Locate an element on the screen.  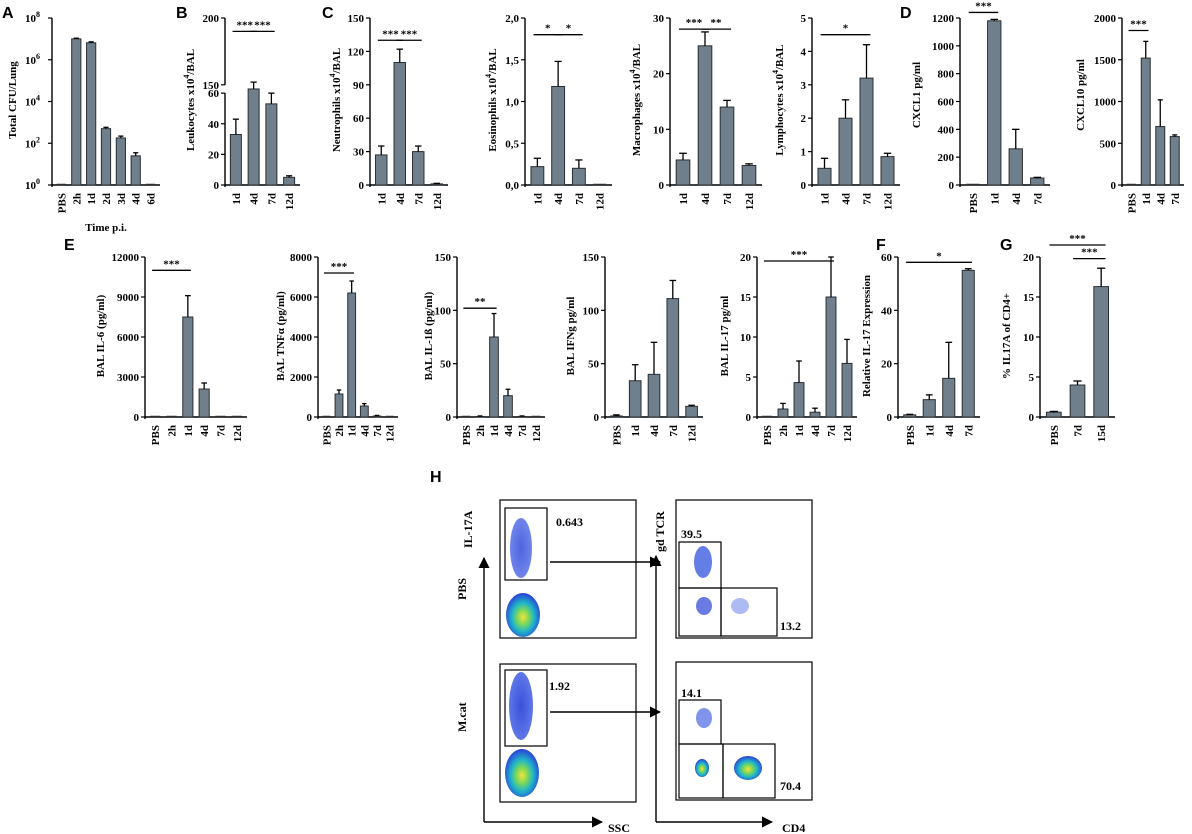
y-axis-label: BAL IL-6 (pg/ml) is located at coordinates (101, 335).